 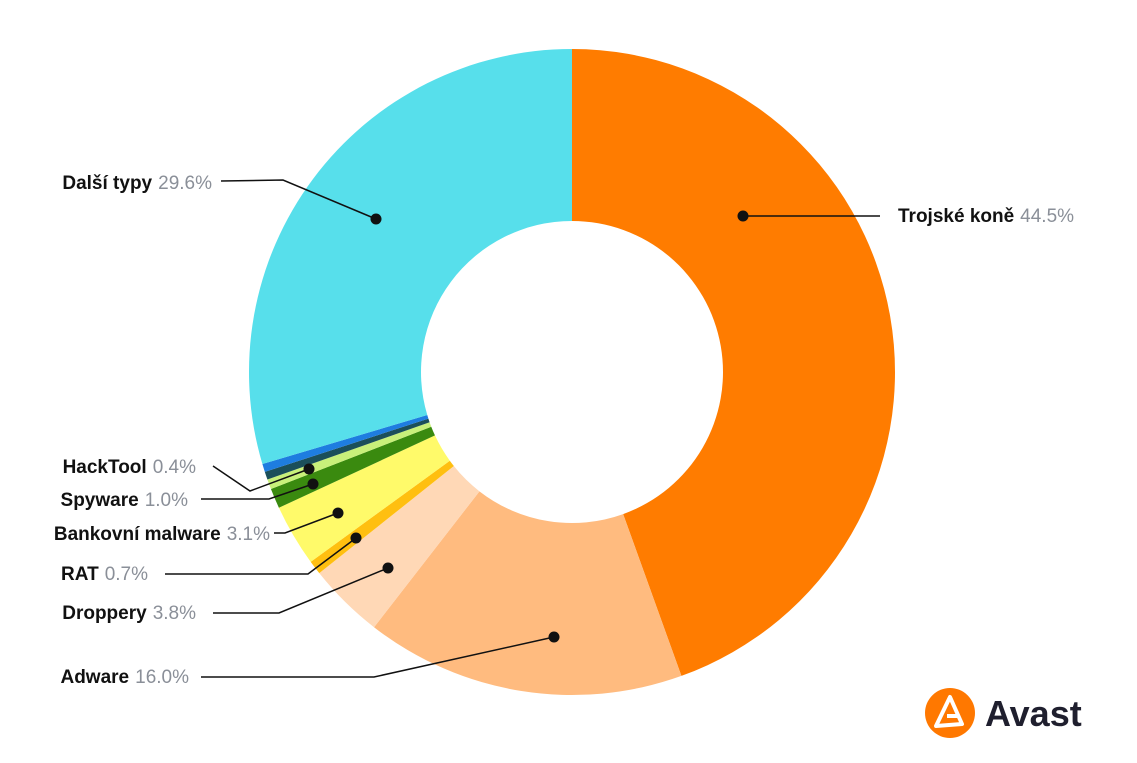 I want to click on label-name-droppery: Droppery, so click(x=104, y=613).